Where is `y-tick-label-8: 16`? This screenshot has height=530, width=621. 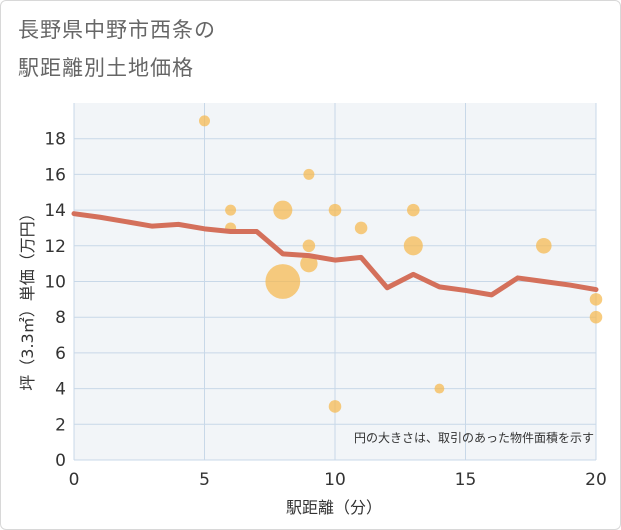 y-tick-label-8: 16 is located at coordinates (55, 175).